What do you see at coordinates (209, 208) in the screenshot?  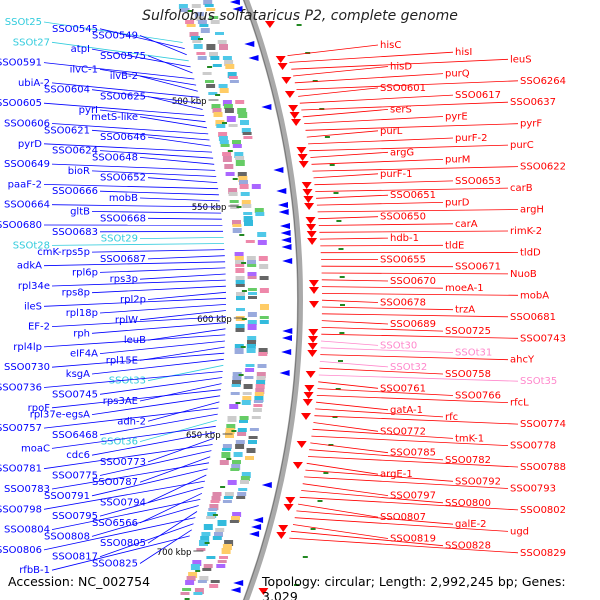 I see `scale-label: 550 kbp` at bounding box center [209, 208].